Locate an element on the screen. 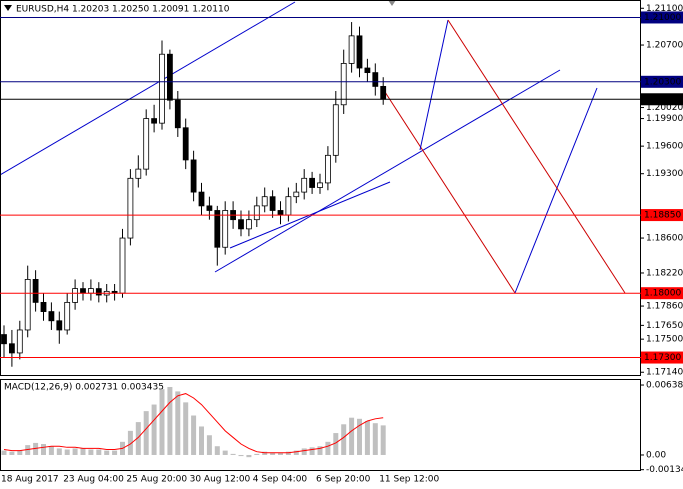 The width and height of the screenshot is (683, 489). y-tick-label: 1.17140 is located at coordinates (664, 373).